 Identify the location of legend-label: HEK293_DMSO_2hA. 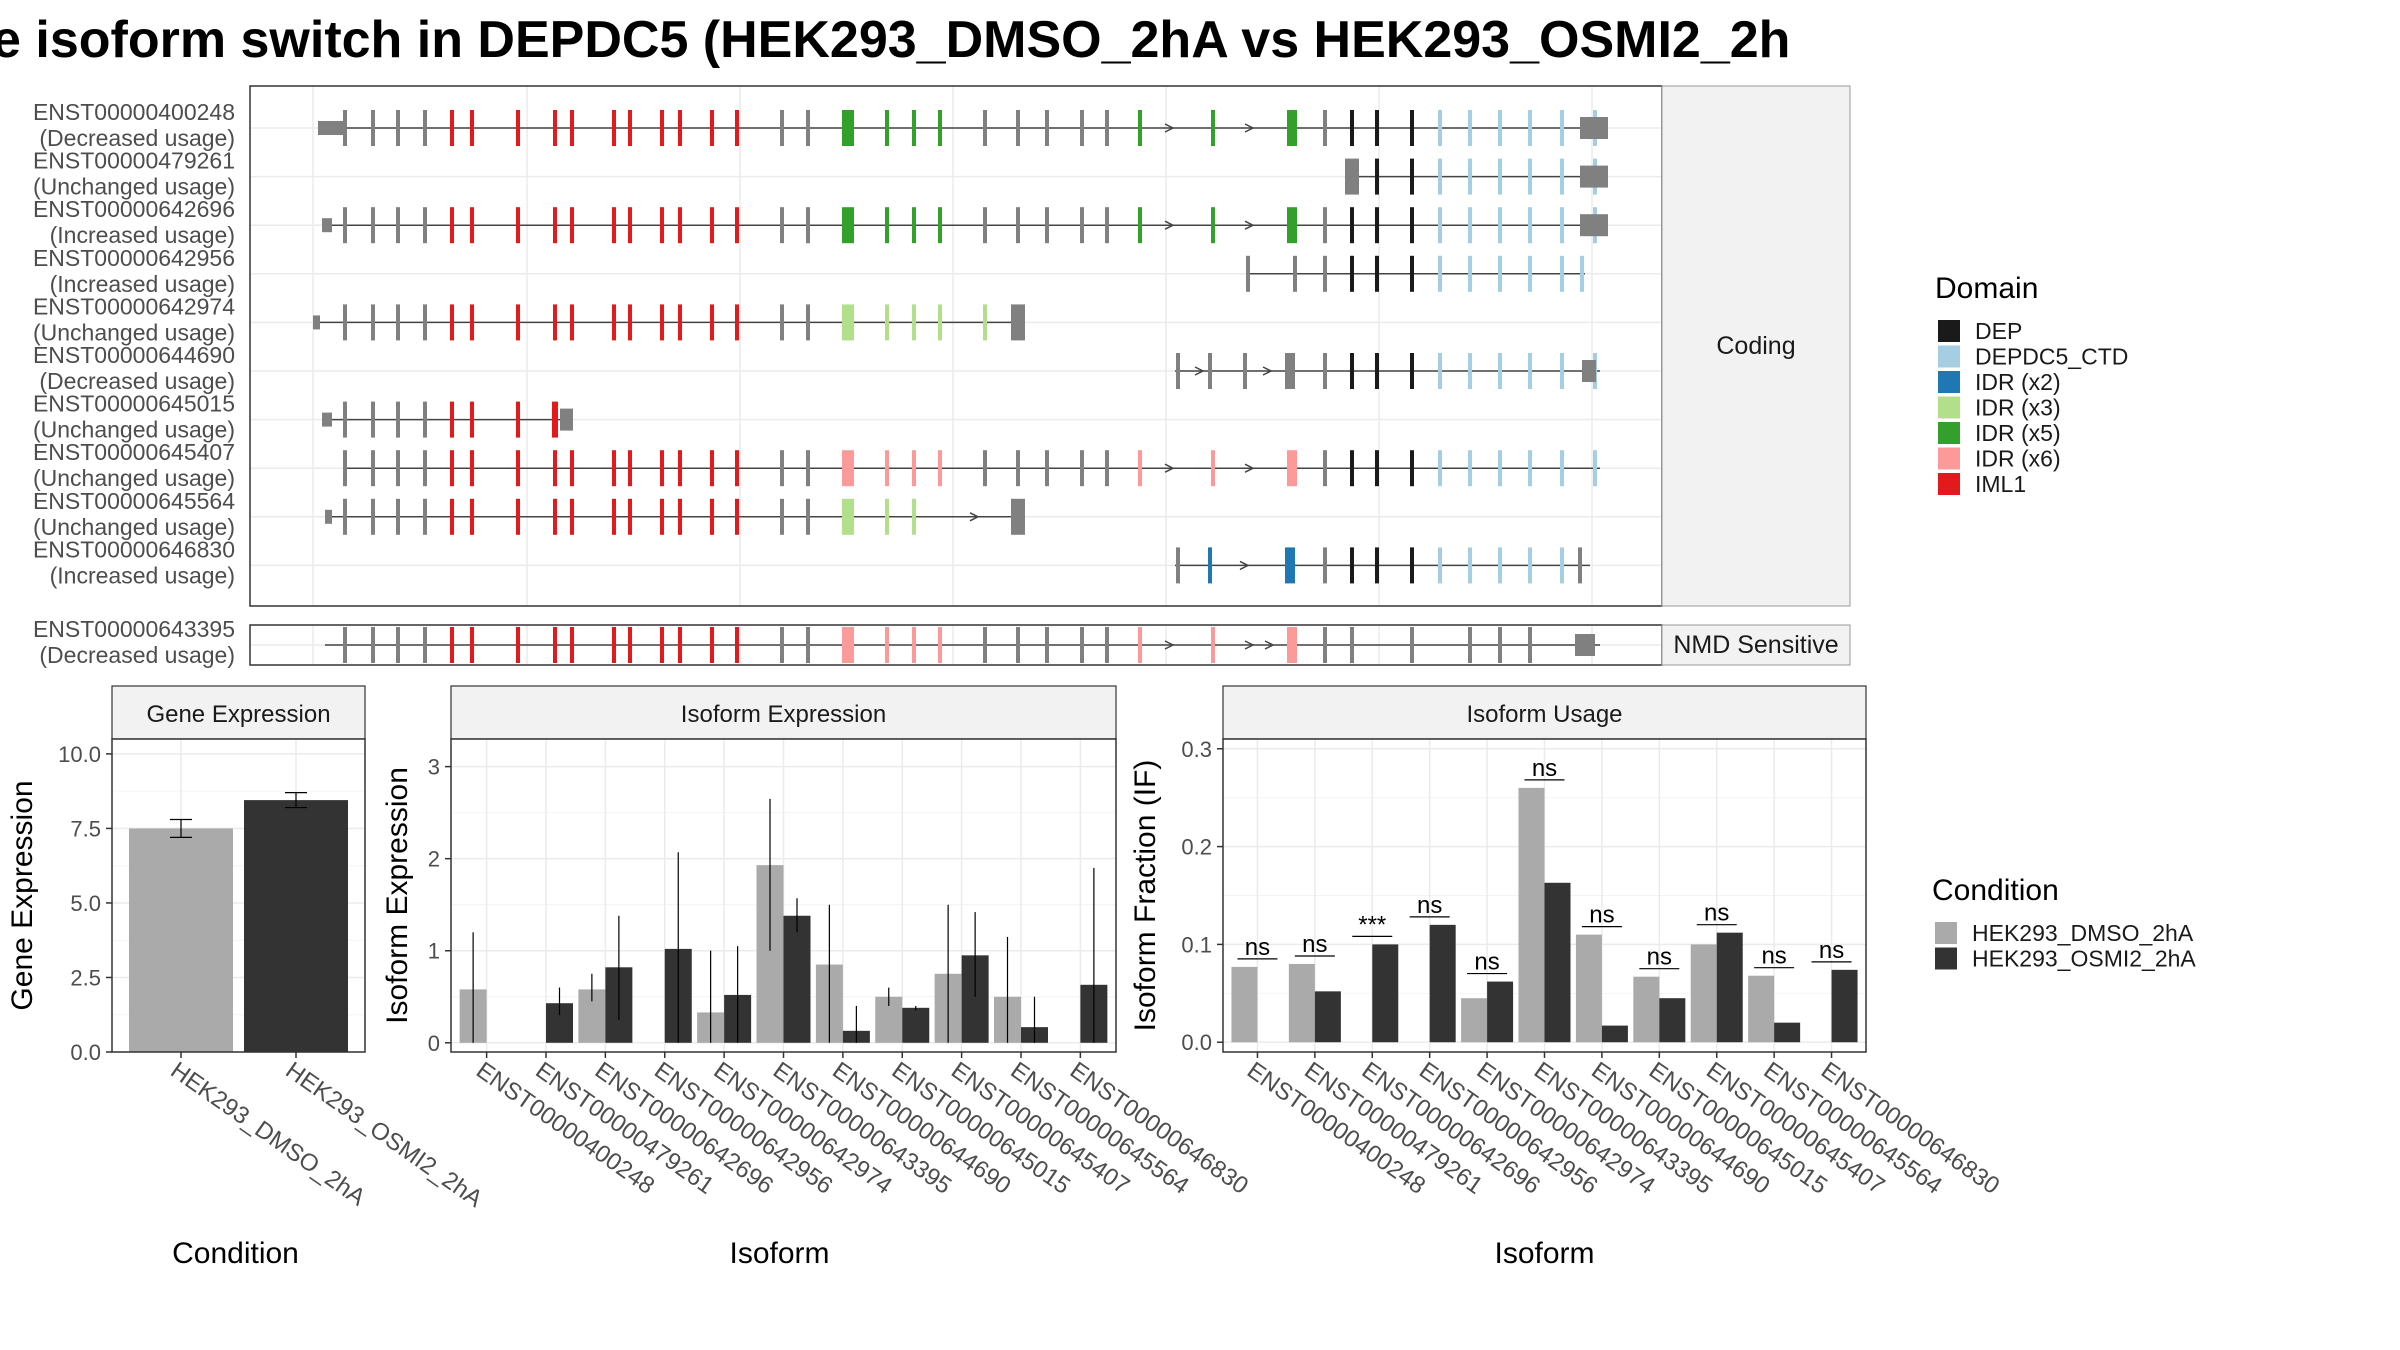
(2083, 933).